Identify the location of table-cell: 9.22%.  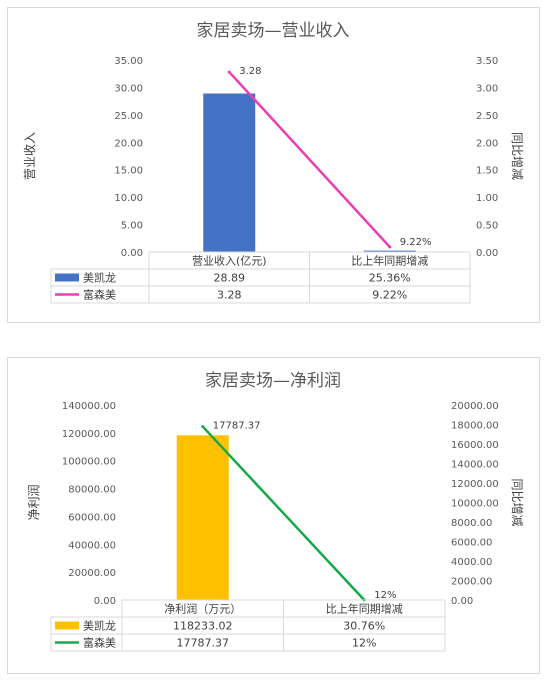
(389, 295).